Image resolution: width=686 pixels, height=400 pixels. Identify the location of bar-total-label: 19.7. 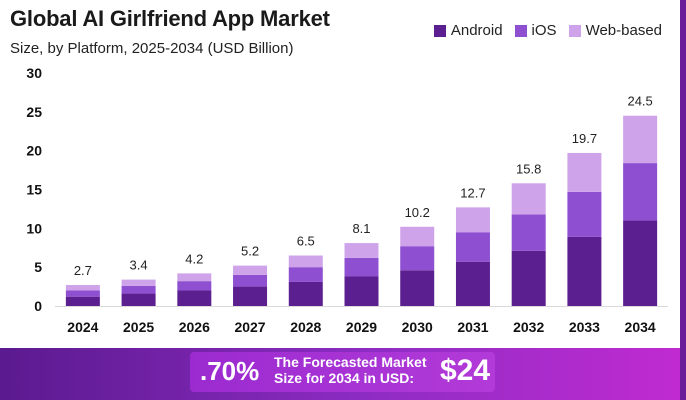
(584, 138).